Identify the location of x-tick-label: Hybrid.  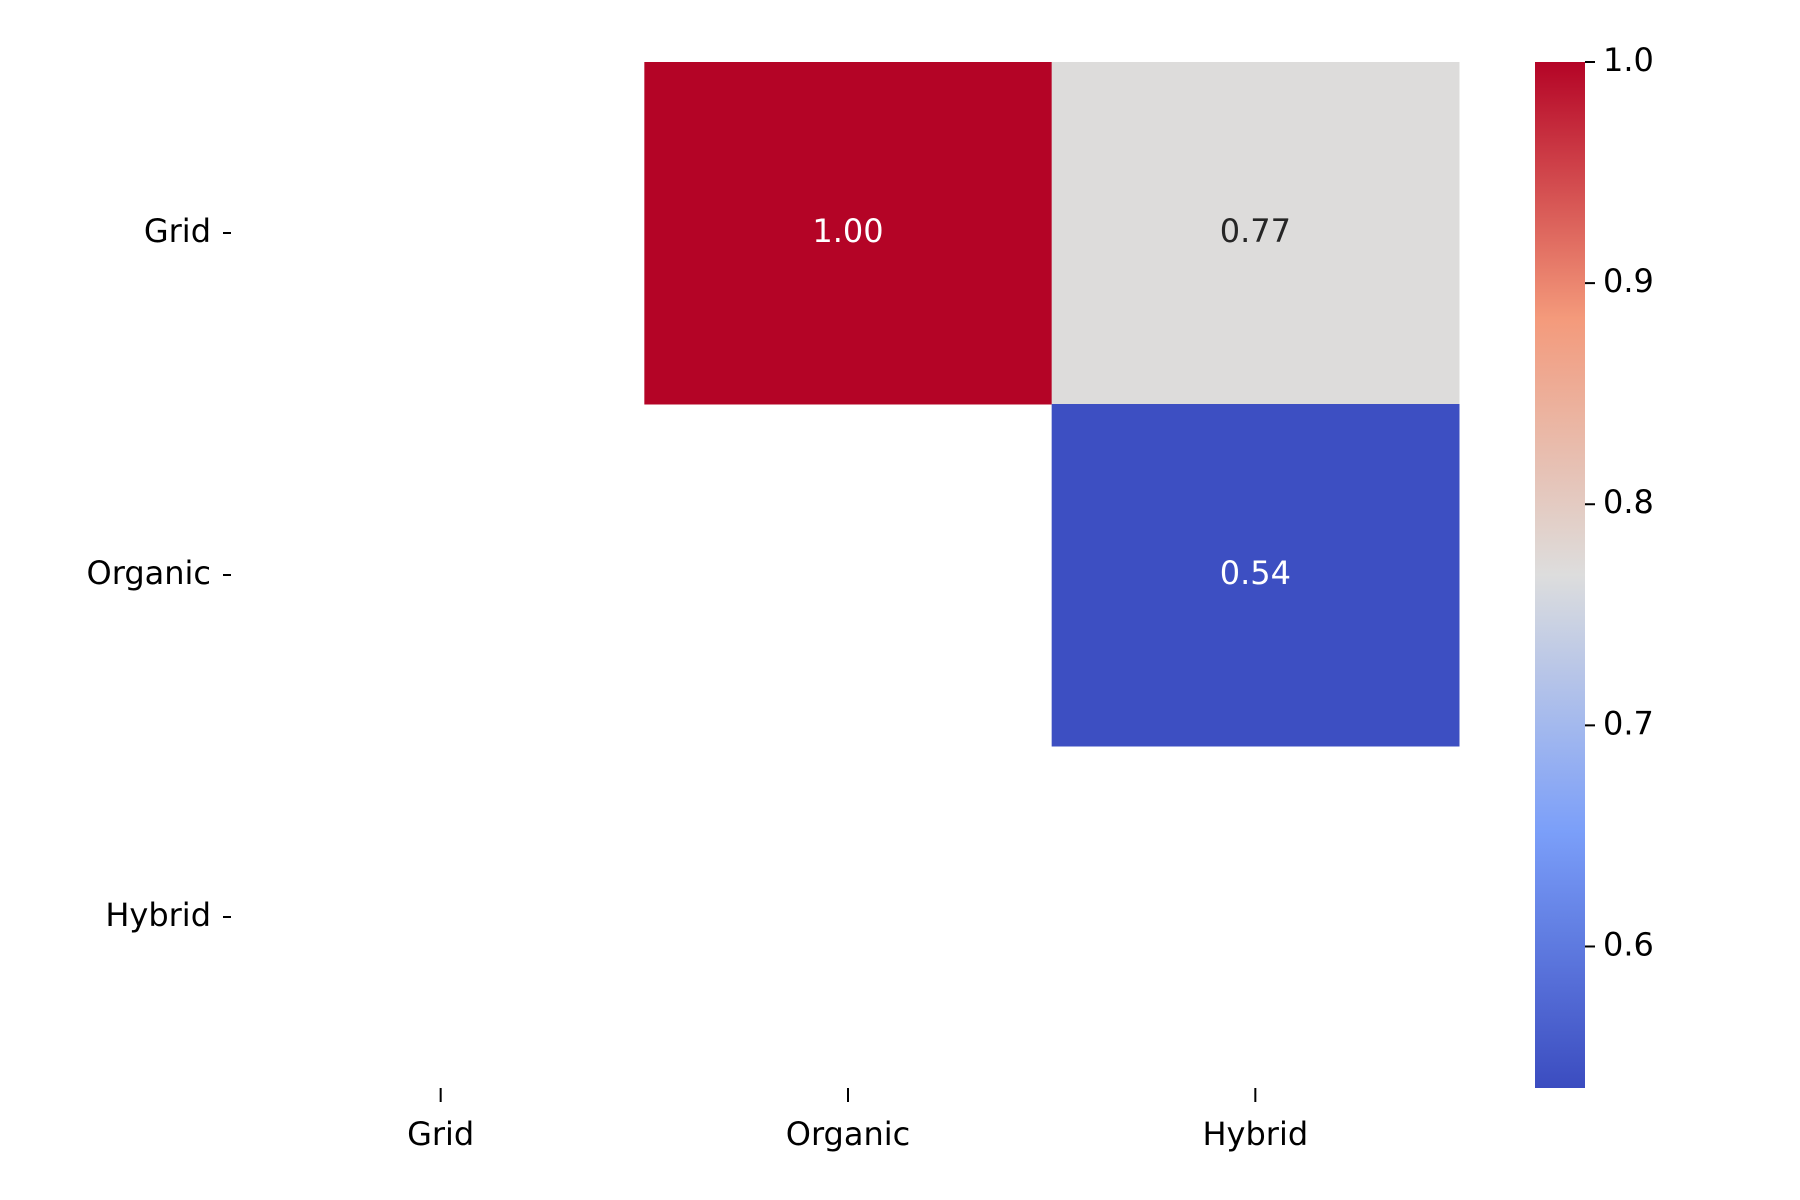
(1255, 1134).